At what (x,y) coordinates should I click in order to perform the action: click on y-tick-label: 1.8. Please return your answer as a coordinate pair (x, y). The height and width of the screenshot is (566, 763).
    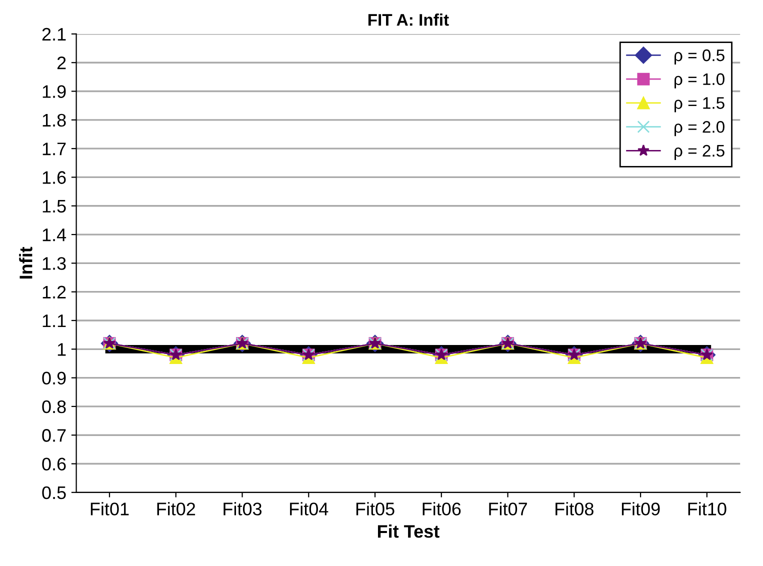
    Looking at the image, I should click on (54, 120).